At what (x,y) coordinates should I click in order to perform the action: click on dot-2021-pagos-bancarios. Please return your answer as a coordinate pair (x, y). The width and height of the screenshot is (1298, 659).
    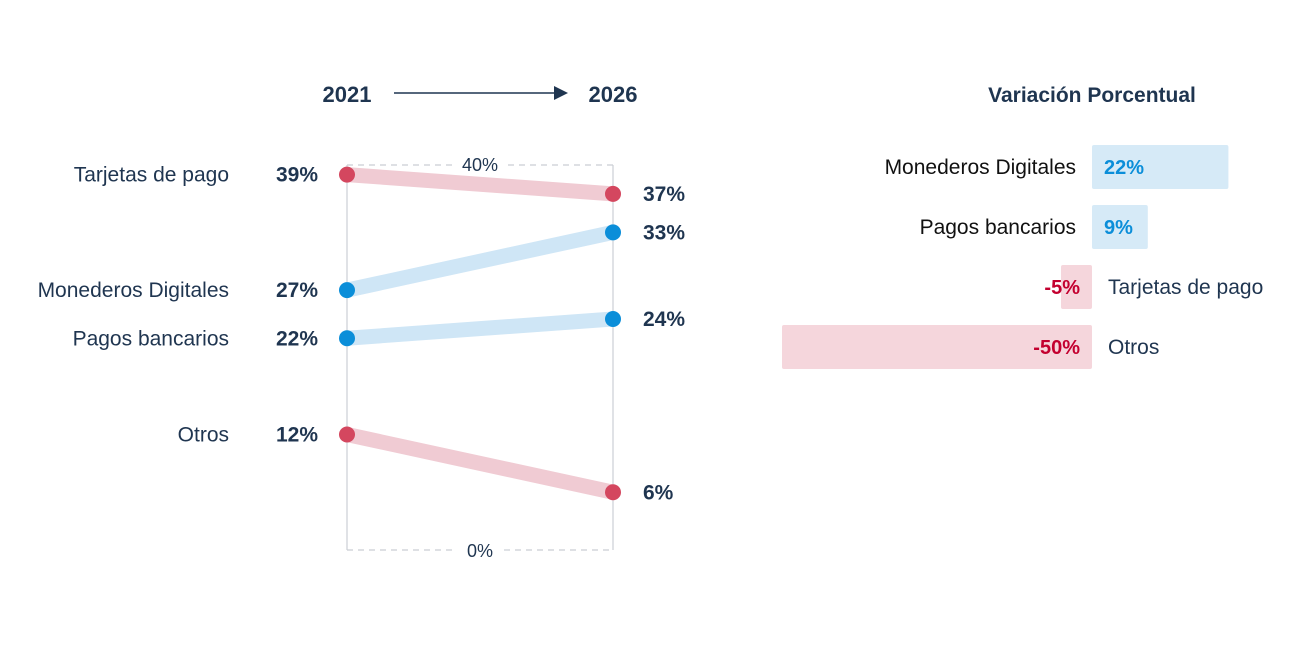
    Looking at the image, I should click on (347, 338).